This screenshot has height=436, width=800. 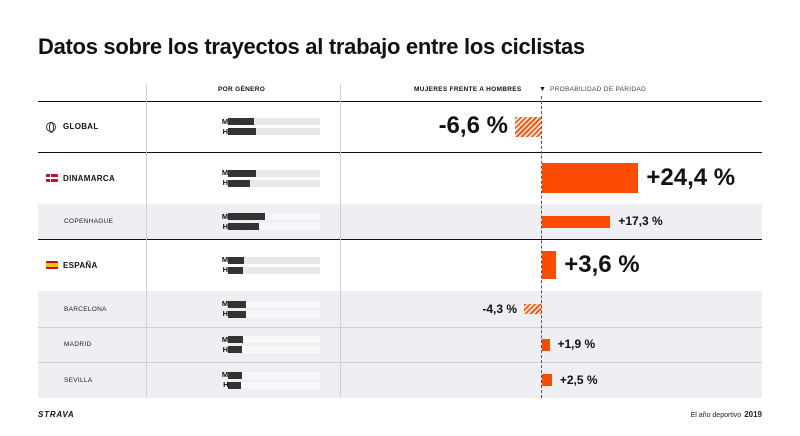 I want to click on denmark-flag-icon, so click(x=52, y=178).